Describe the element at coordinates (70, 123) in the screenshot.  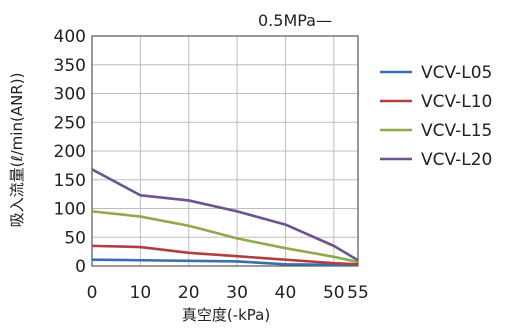
I see `y-tick-label: 250` at that location.